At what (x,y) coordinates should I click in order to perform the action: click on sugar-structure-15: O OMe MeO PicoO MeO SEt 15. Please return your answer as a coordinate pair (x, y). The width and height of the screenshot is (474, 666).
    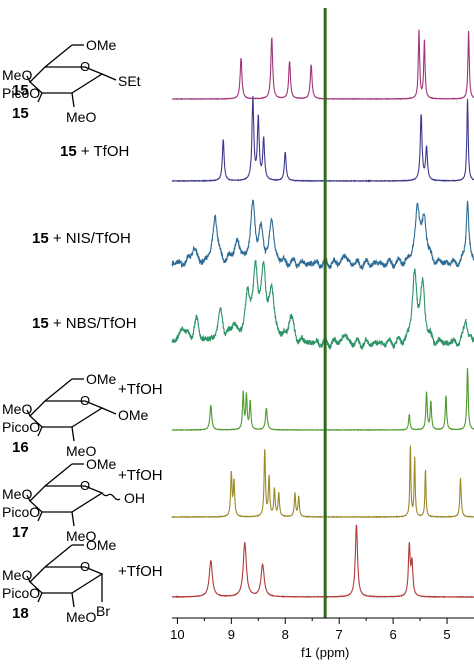
    Looking at the image, I should click on (71, 81).